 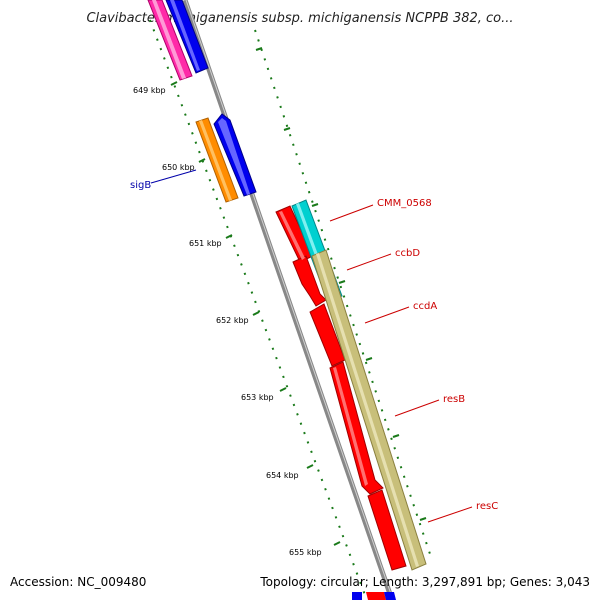 I want to click on resb-leader, so click(x=417, y=408).